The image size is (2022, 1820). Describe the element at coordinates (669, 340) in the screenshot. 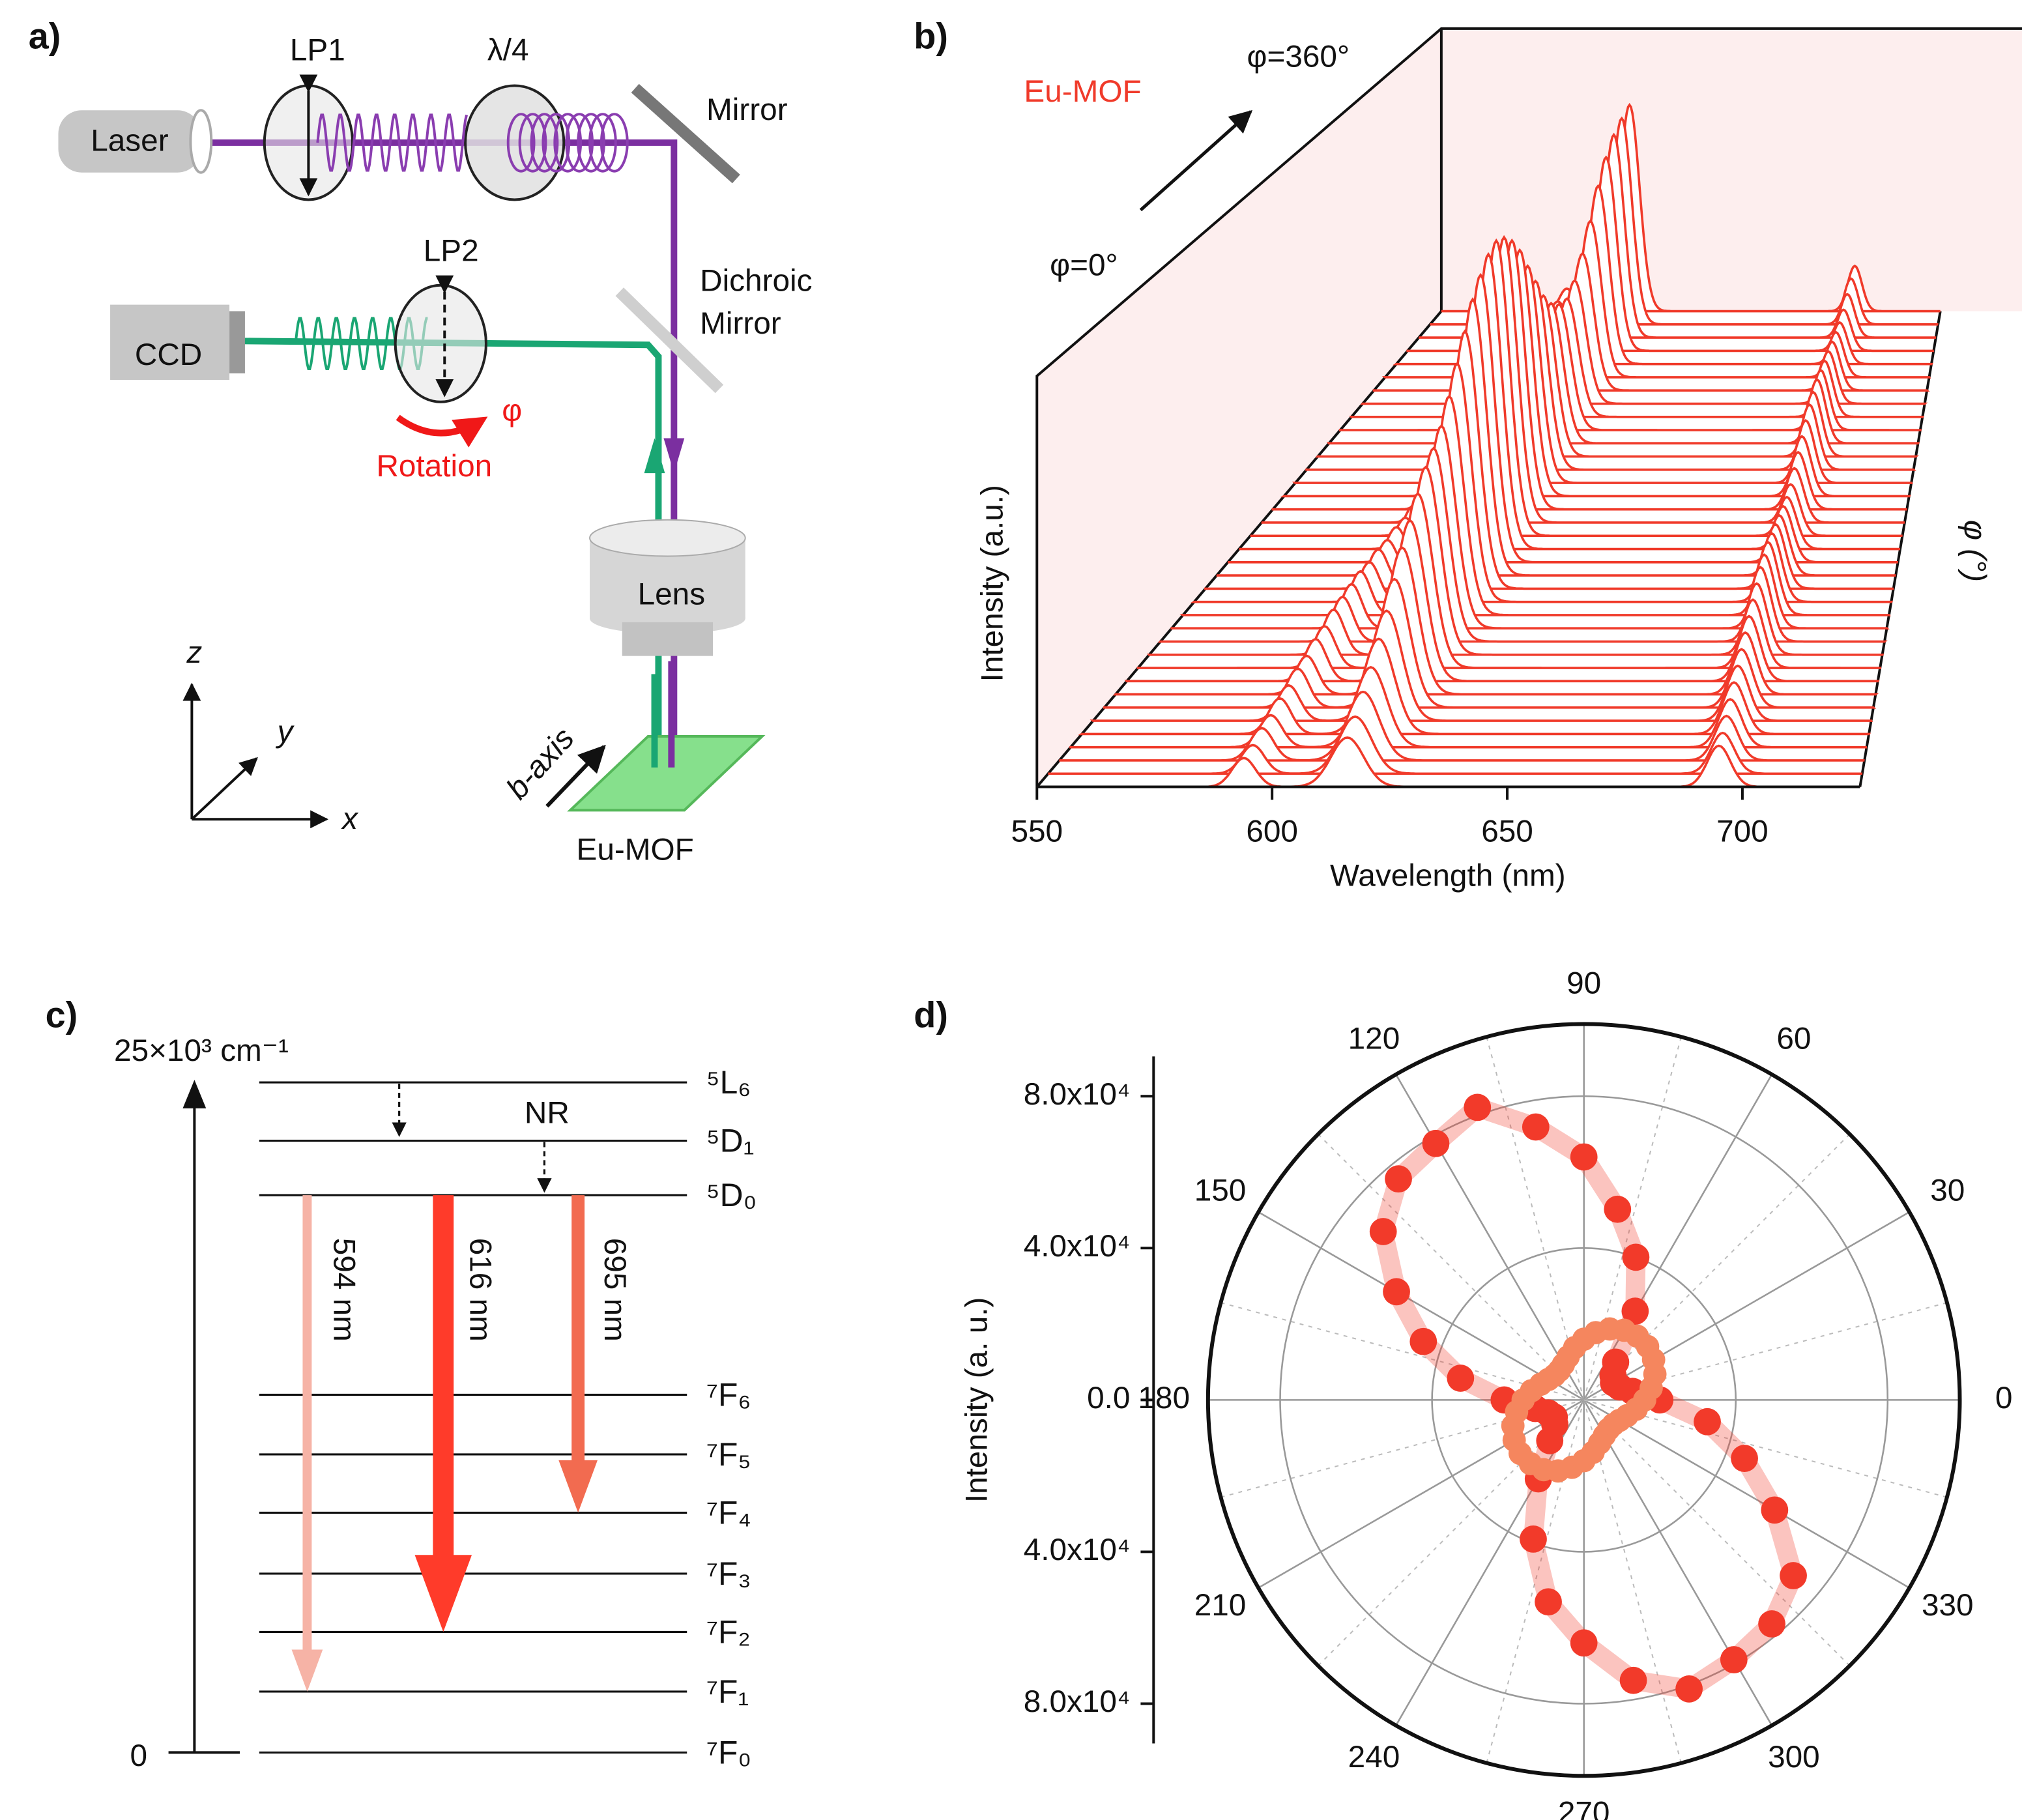

I see `dichroic-mirror` at that location.